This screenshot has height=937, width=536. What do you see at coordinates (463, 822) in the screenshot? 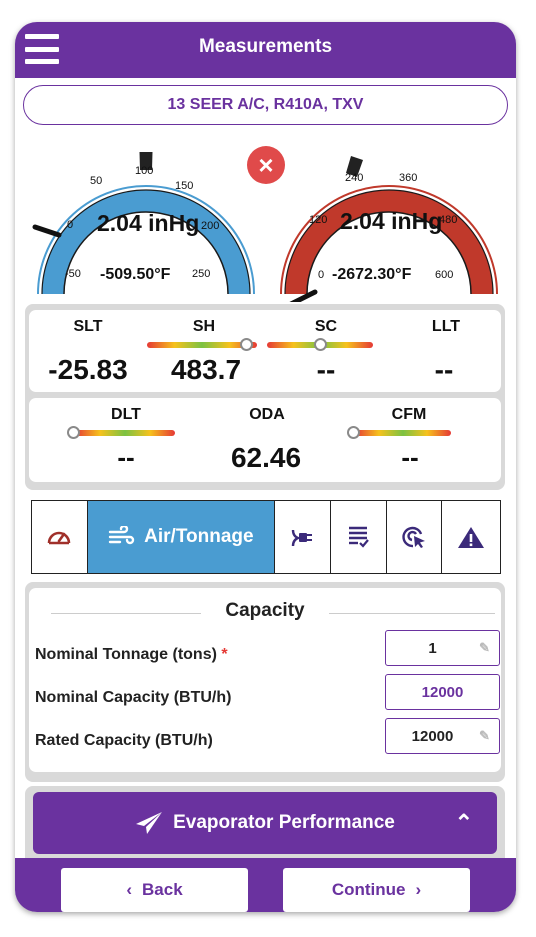
I see `chevron-up-icon: ⌃` at bounding box center [463, 822].